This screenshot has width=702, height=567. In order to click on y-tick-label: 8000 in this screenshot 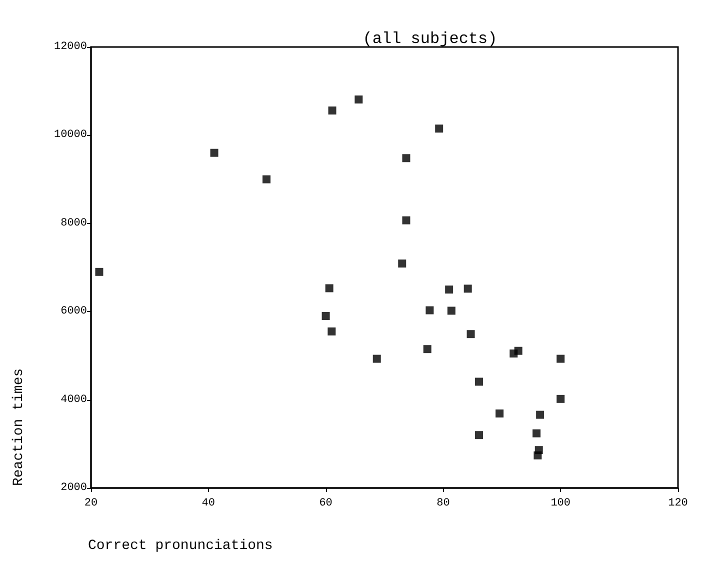, I will do `click(73, 223)`.